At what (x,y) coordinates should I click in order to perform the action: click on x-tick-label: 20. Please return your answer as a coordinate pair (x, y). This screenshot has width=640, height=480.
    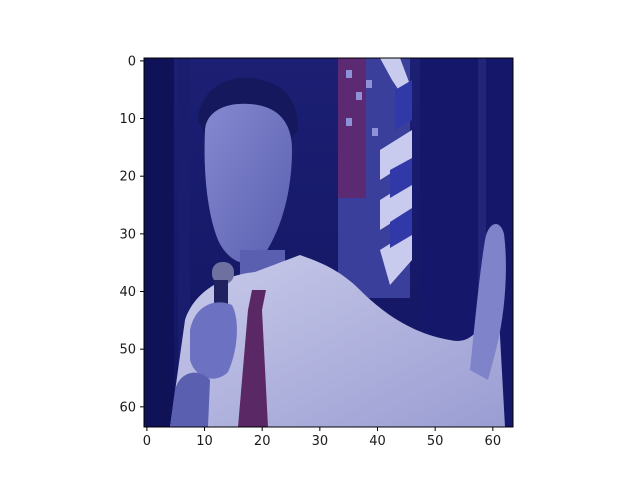
    Looking at the image, I should click on (262, 441).